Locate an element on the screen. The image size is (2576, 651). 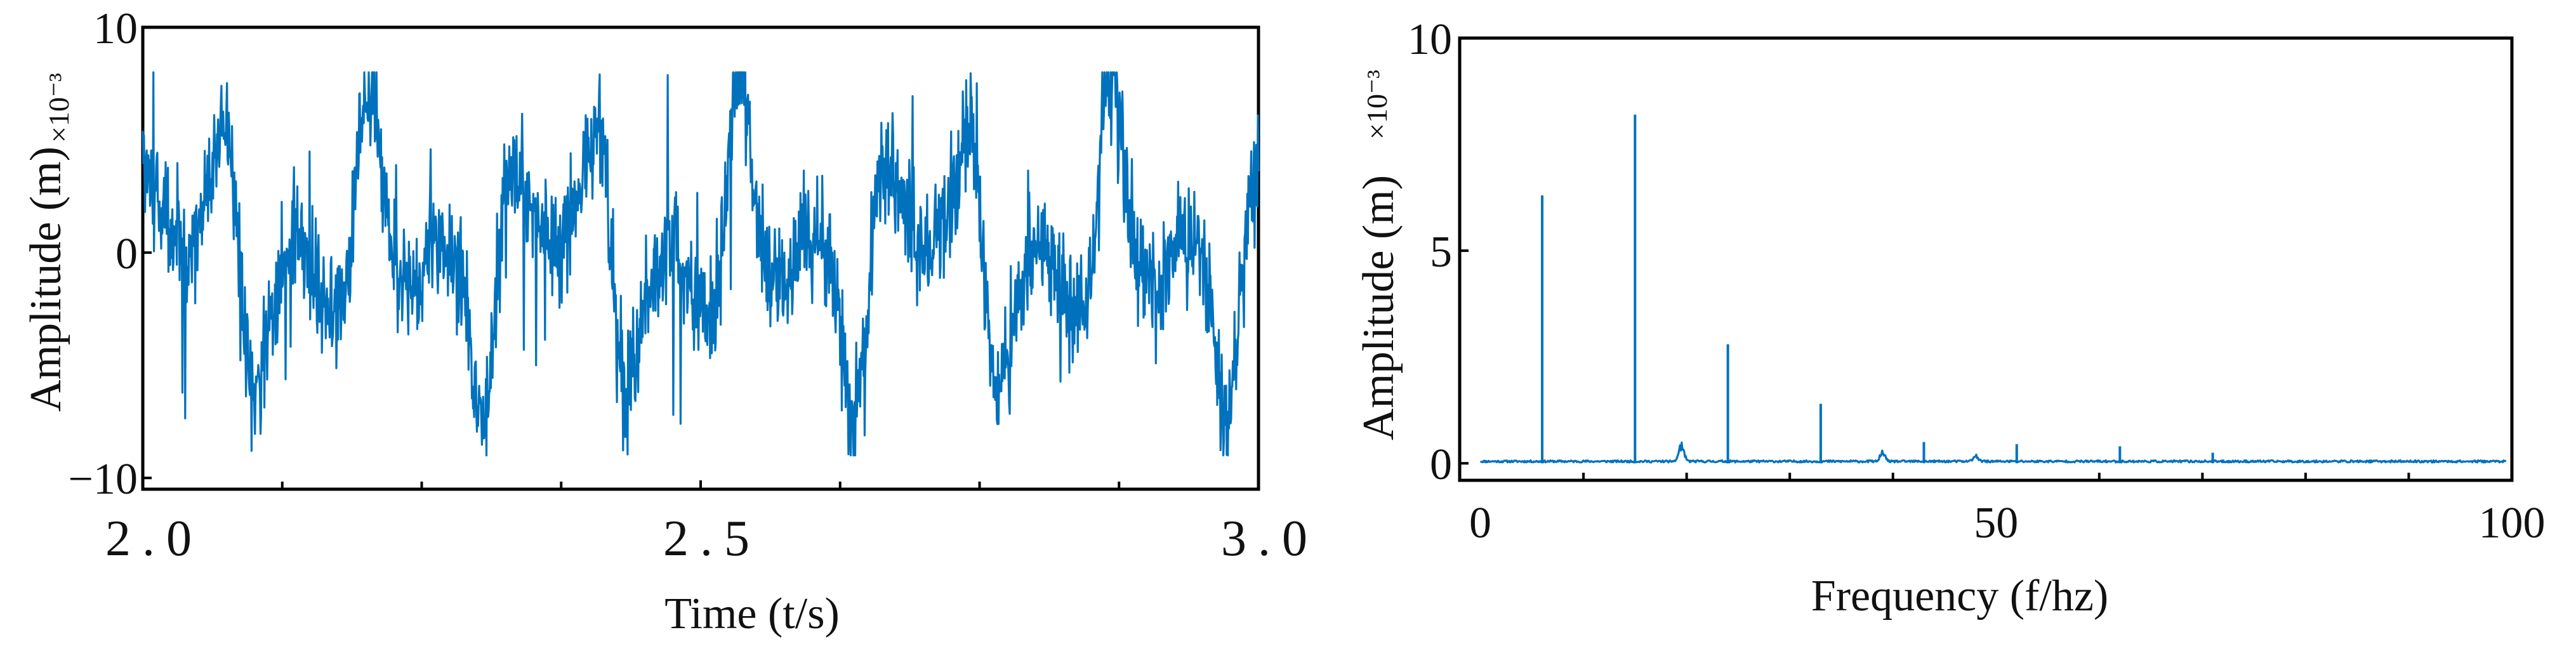
x-tick-label: 100 is located at coordinates (2513, 523).